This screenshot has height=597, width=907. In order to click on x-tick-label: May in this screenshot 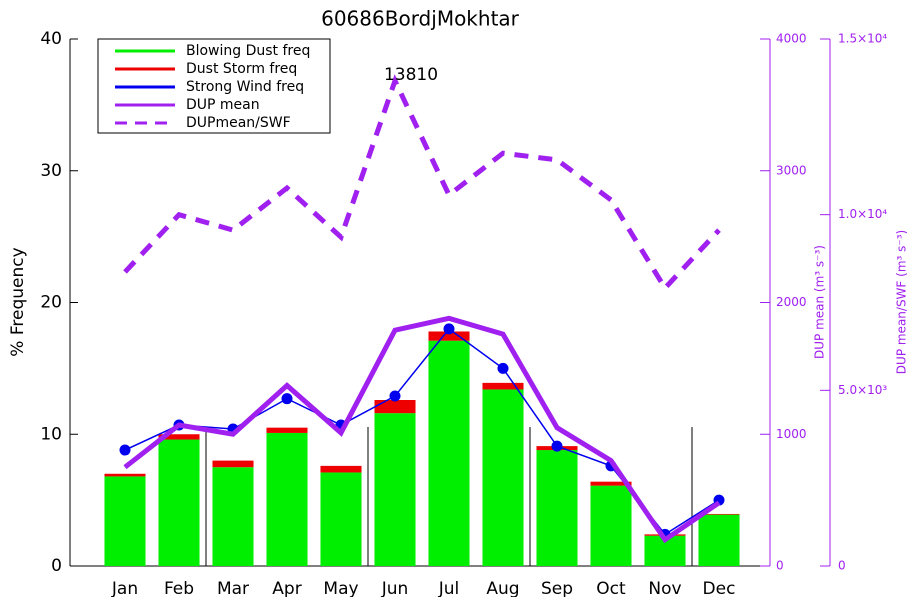, I will do `click(340, 588)`.